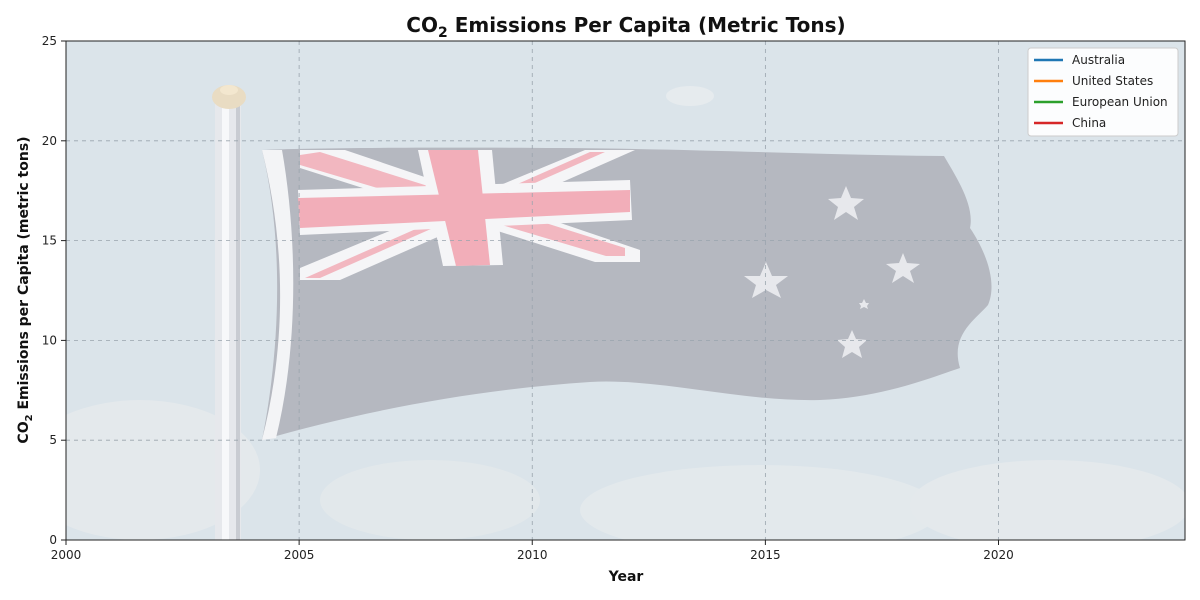  I want to click on y-tick-label: 10, so click(49, 340).